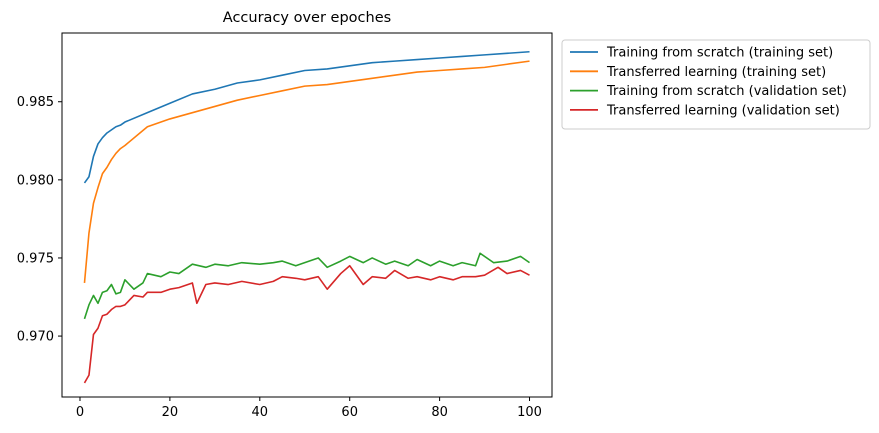 Image resolution: width=879 pixels, height=433 pixels. Describe the element at coordinates (726, 91) in the screenshot. I see `legend-label-3: Training from scratch (validation set)` at that location.